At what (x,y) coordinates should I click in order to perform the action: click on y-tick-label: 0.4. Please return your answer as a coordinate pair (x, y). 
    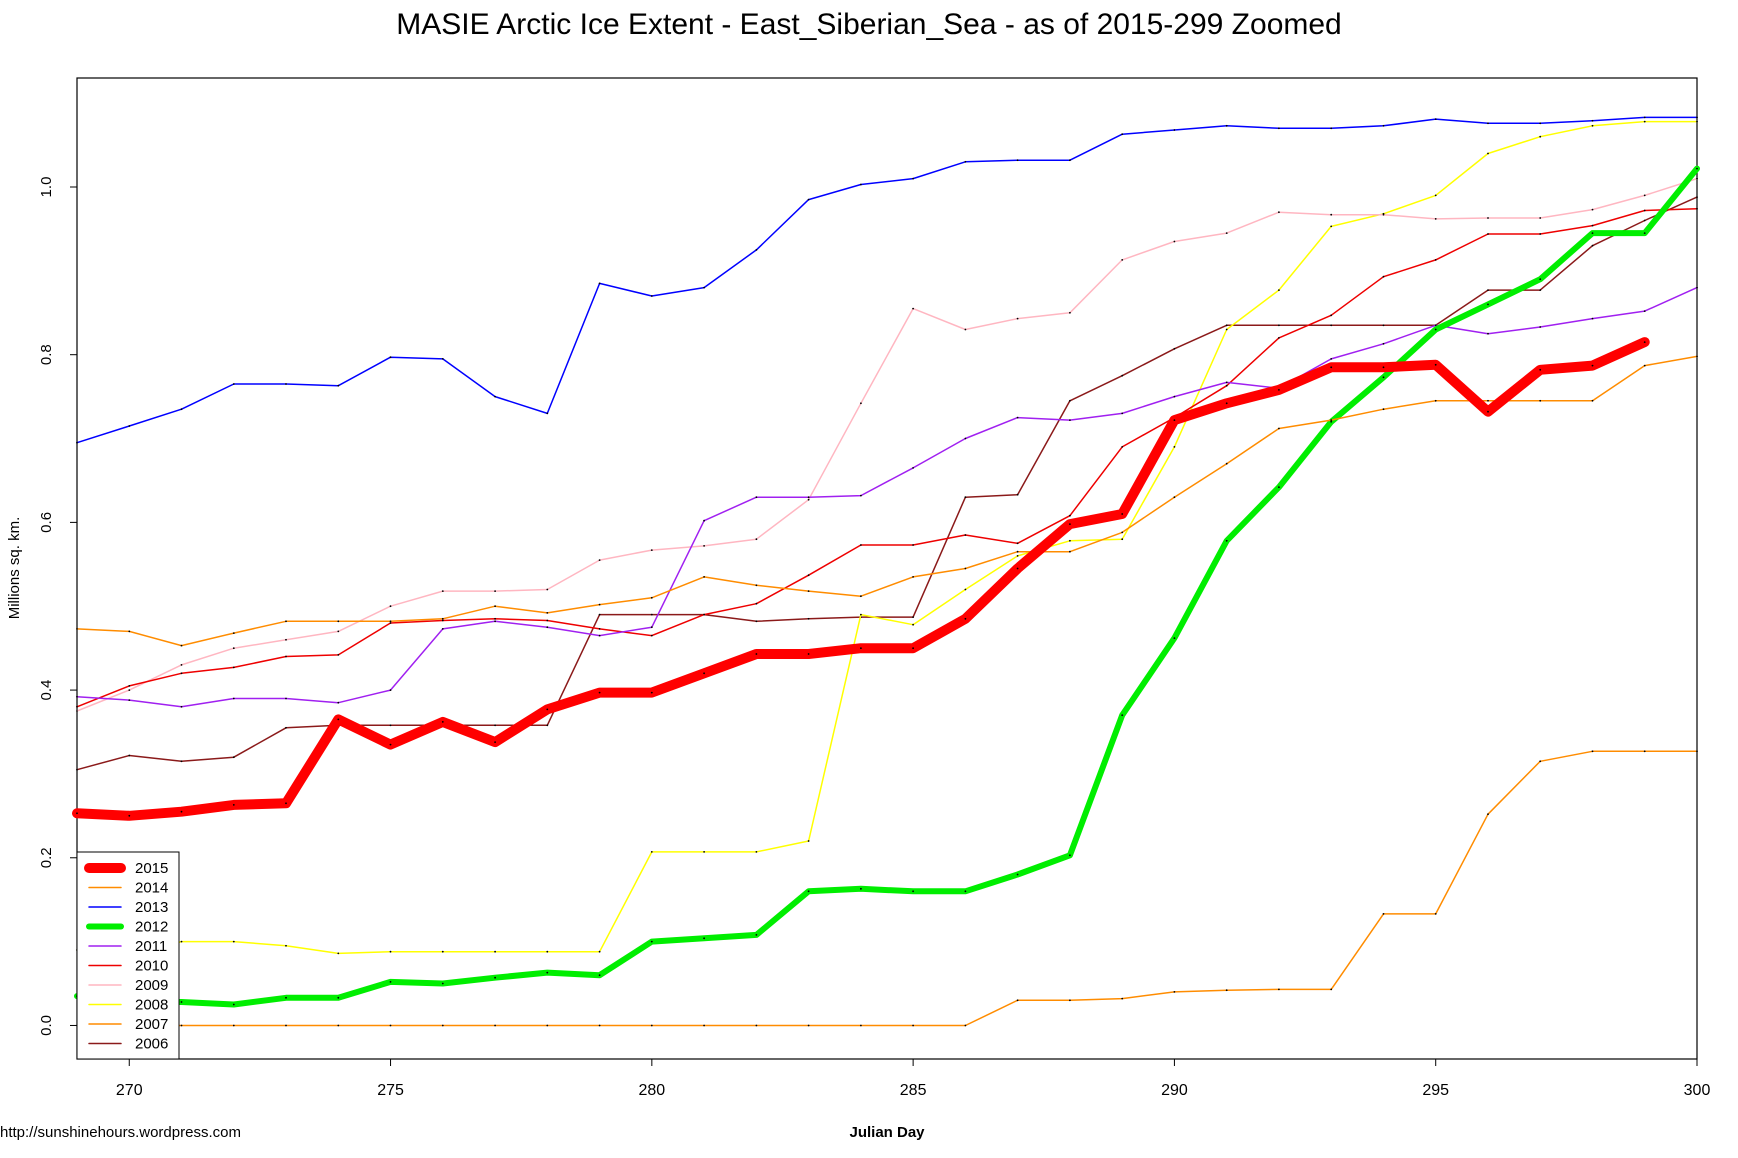
    Looking at the image, I should click on (46, 690).